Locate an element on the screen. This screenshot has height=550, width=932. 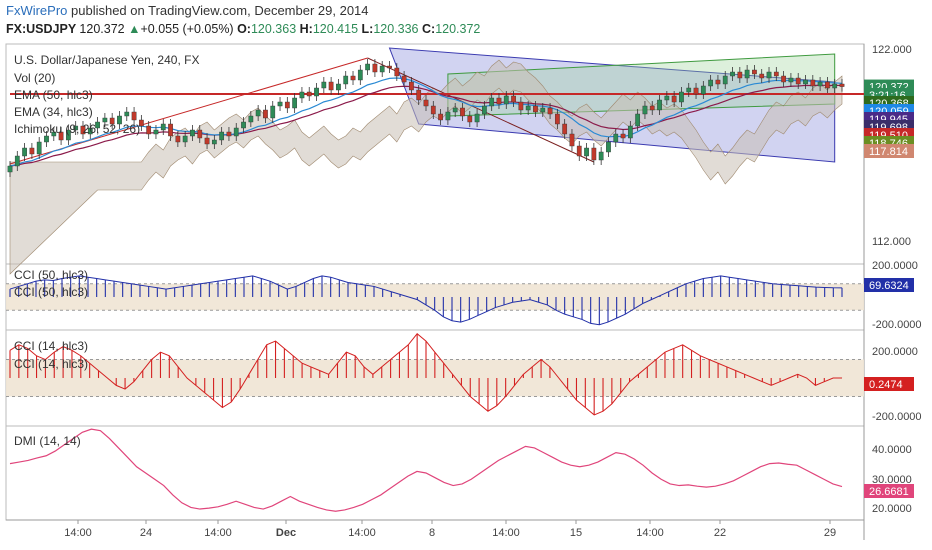
dmi-last-tag: 26.6681 is located at coordinates (889, 491).